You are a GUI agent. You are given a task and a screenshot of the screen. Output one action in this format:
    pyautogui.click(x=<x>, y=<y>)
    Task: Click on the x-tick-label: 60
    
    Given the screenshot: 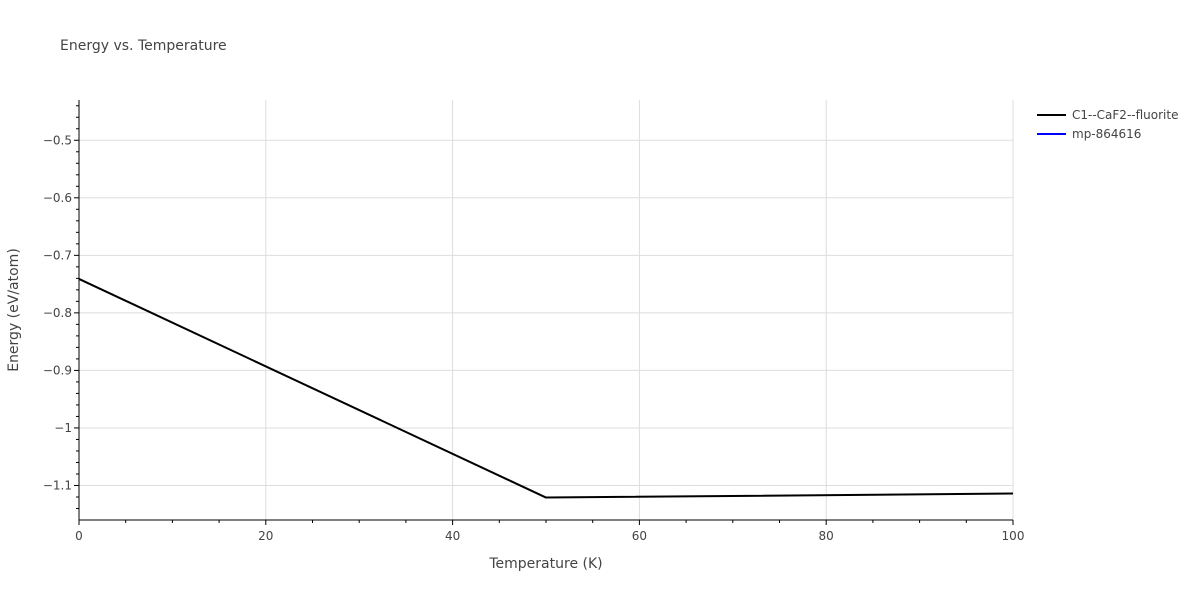 What is the action you would take?
    pyautogui.click(x=639, y=536)
    